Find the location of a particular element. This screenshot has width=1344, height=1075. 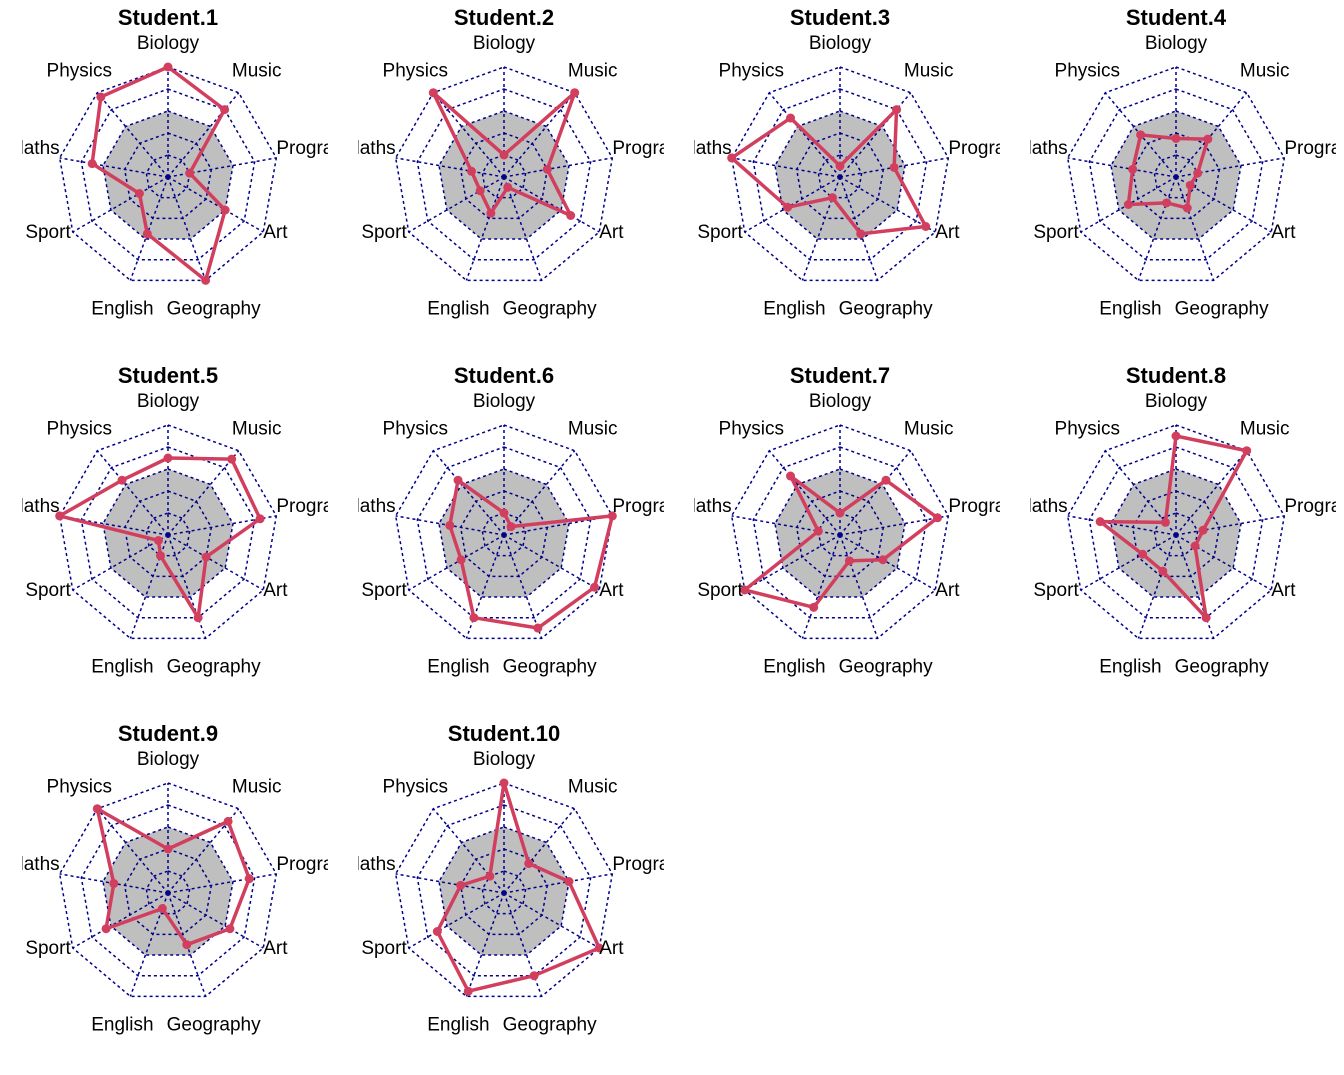

panel-title: Student.2 is located at coordinates (504, 17).